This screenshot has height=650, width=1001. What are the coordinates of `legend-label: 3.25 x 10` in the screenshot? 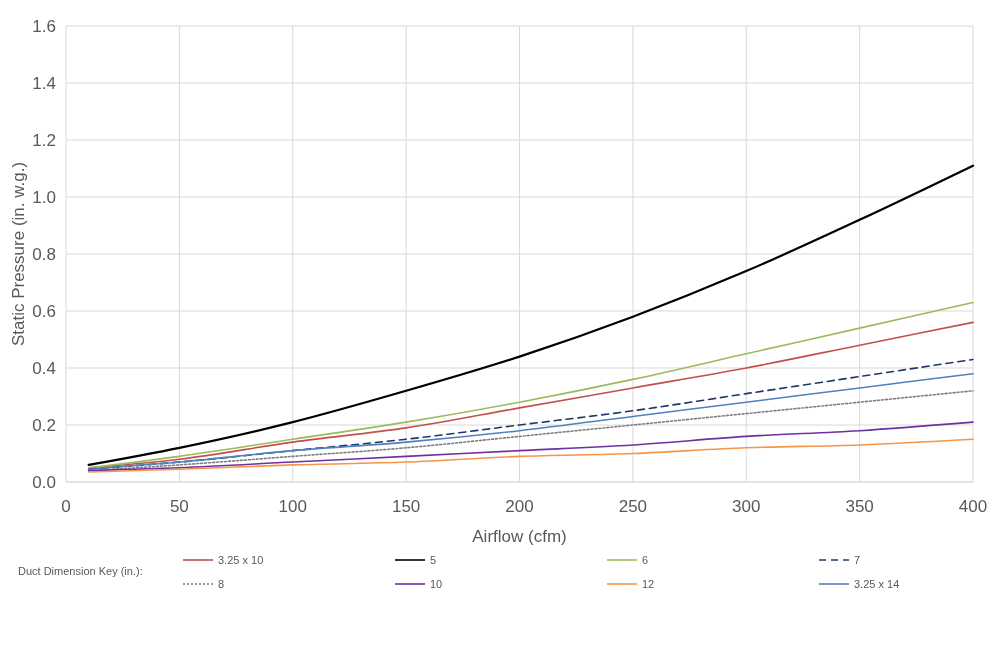 It's located at (241, 559).